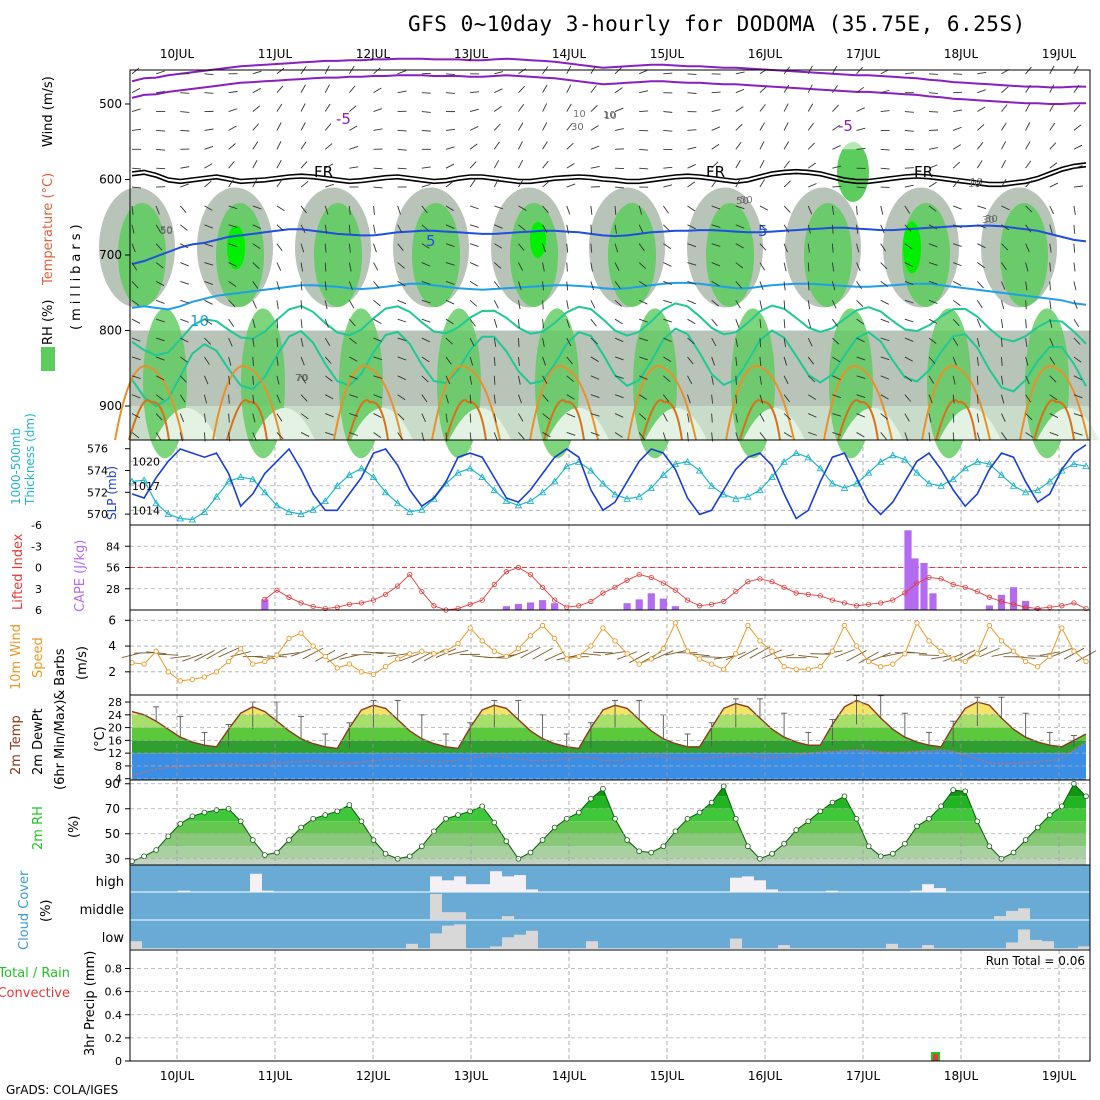 The image size is (1100, 1100). Describe the element at coordinates (343, 119) in the screenshot. I see `contour-text-0: -5` at that location.